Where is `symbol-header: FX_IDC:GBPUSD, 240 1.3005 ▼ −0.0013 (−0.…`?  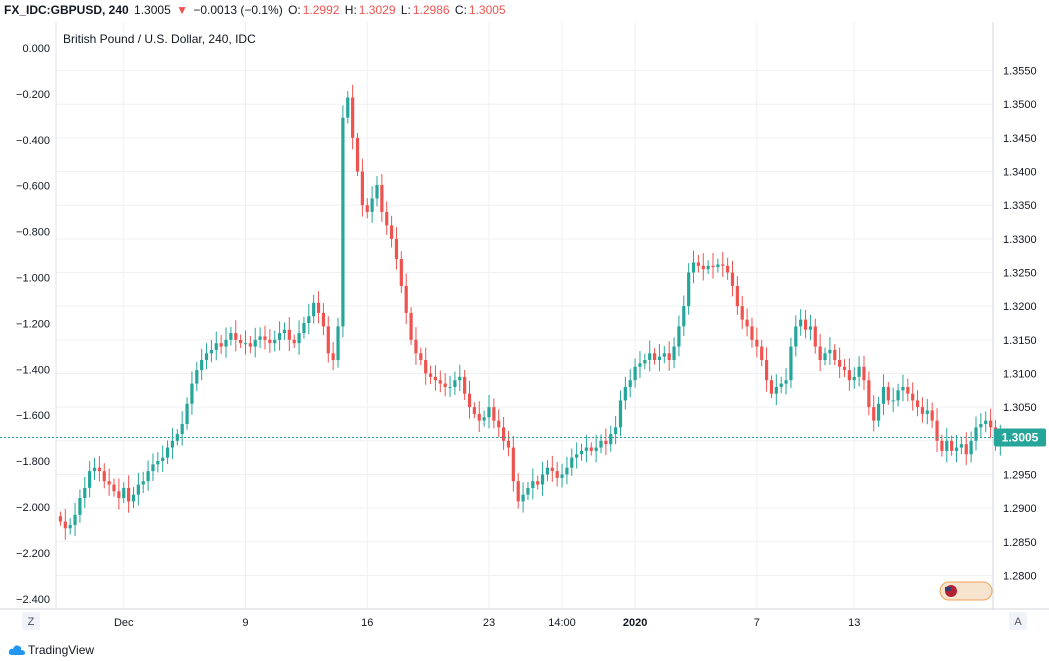
symbol-header: FX_IDC:GBPUSD, 240 1.3005 ▼ −0.0013 (−0.… is located at coordinates (524, 11).